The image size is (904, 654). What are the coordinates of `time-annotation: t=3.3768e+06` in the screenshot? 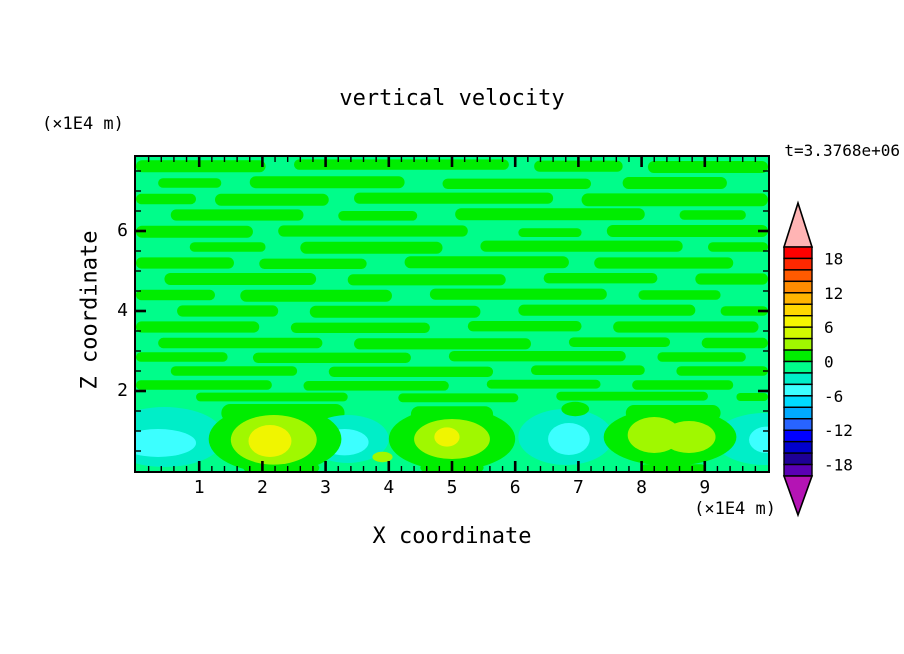 It's located at (842, 150).